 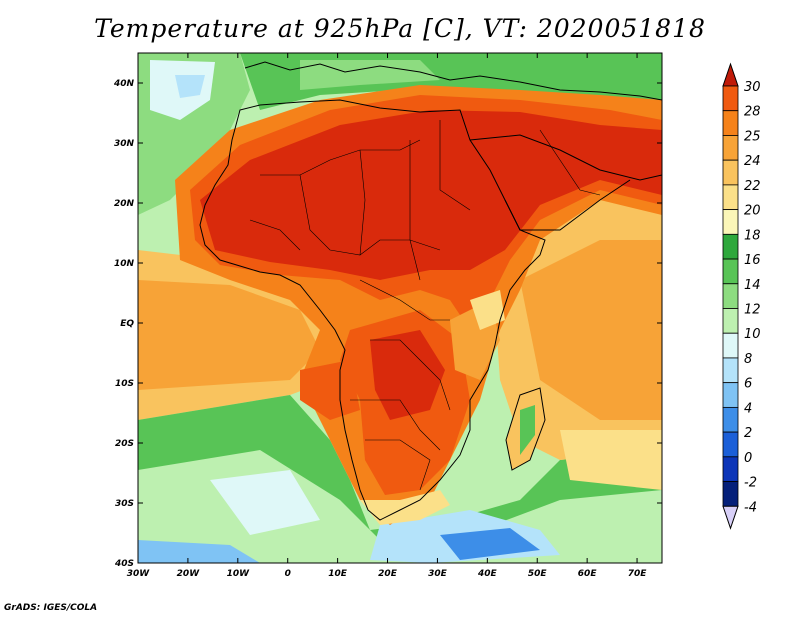 What do you see at coordinates (538, 574) in the screenshot?
I see `lon-label: 50E` at bounding box center [538, 574].